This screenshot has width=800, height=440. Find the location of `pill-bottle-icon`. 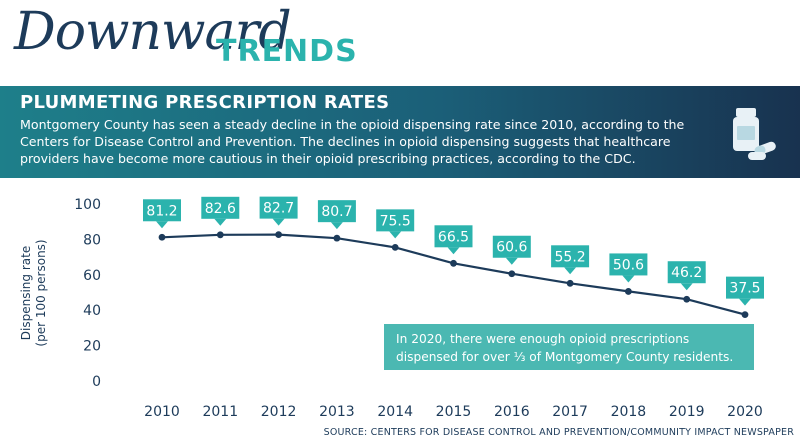

pill-bottle-icon is located at coordinates (754, 134).